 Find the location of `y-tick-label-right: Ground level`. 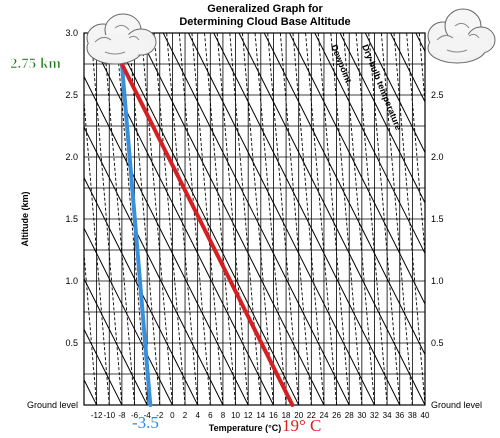

y-tick-label-right: Ground level is located at coordinates (456, 405).